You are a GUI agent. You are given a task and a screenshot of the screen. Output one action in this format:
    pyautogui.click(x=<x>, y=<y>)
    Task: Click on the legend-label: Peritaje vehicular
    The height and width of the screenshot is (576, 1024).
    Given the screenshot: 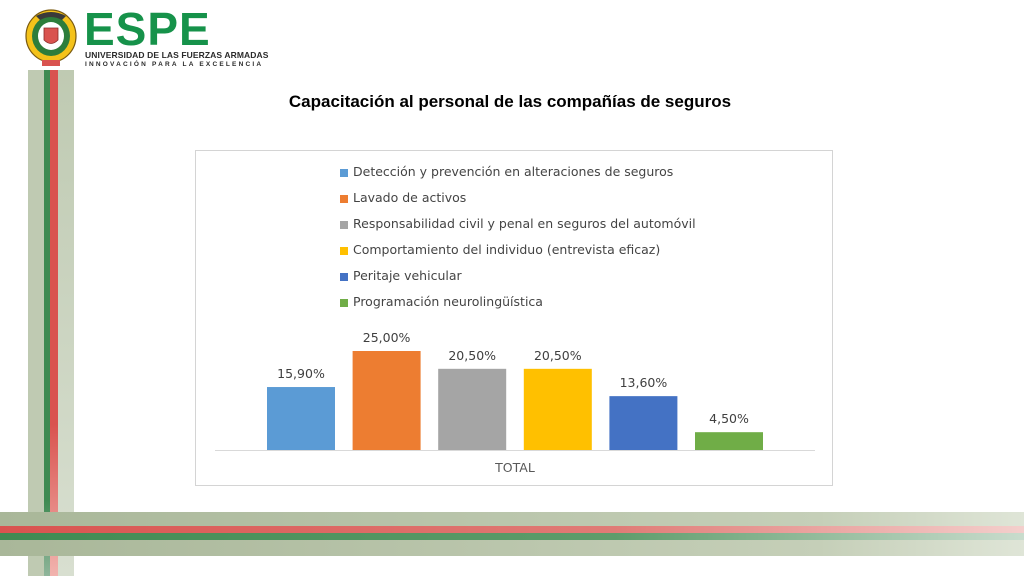 What is the action you would take?
    pyautogui.click(x=407, y=275)
    